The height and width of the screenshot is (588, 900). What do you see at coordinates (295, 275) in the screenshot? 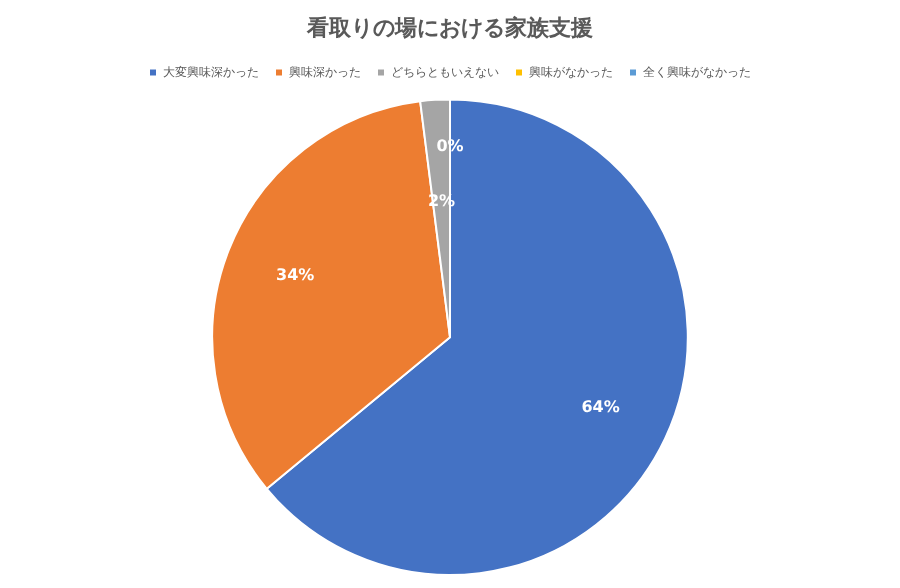
I see `data-label: 34%` at bounding box center [295, 275].